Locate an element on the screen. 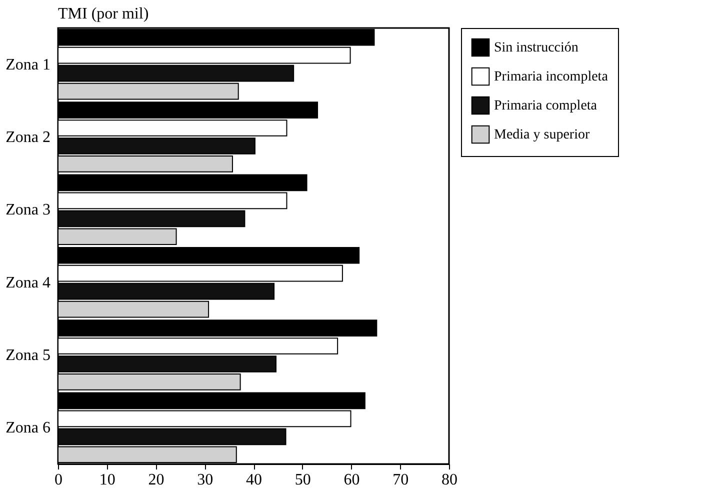  x-tick-label: 10 is located at coordinates (107, 480).